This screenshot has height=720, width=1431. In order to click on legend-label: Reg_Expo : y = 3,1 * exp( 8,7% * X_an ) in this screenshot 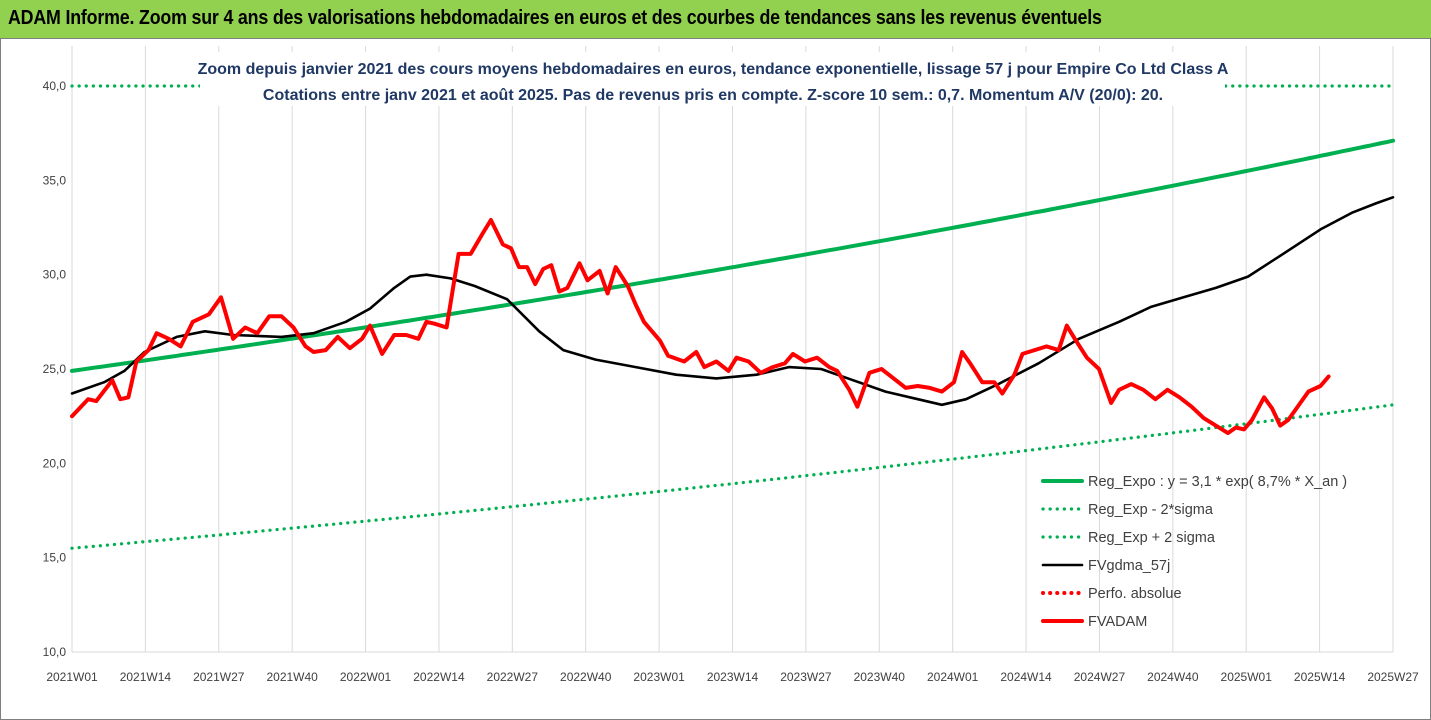, I will do `click(1217, 482)`.